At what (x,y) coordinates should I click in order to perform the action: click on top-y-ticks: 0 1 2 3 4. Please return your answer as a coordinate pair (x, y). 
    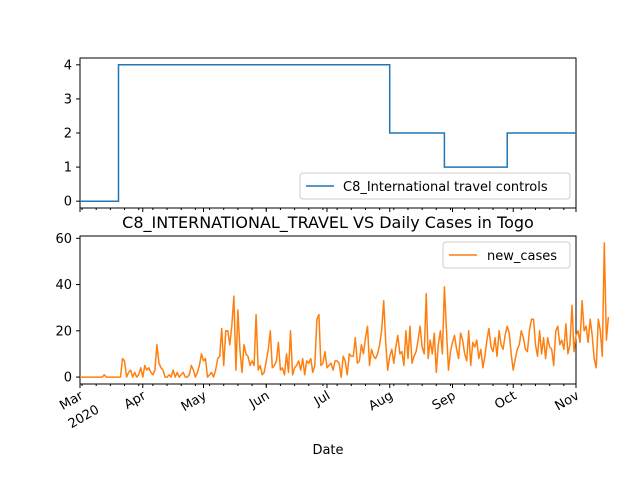
    Looking at the image, I should click on (72, 134).